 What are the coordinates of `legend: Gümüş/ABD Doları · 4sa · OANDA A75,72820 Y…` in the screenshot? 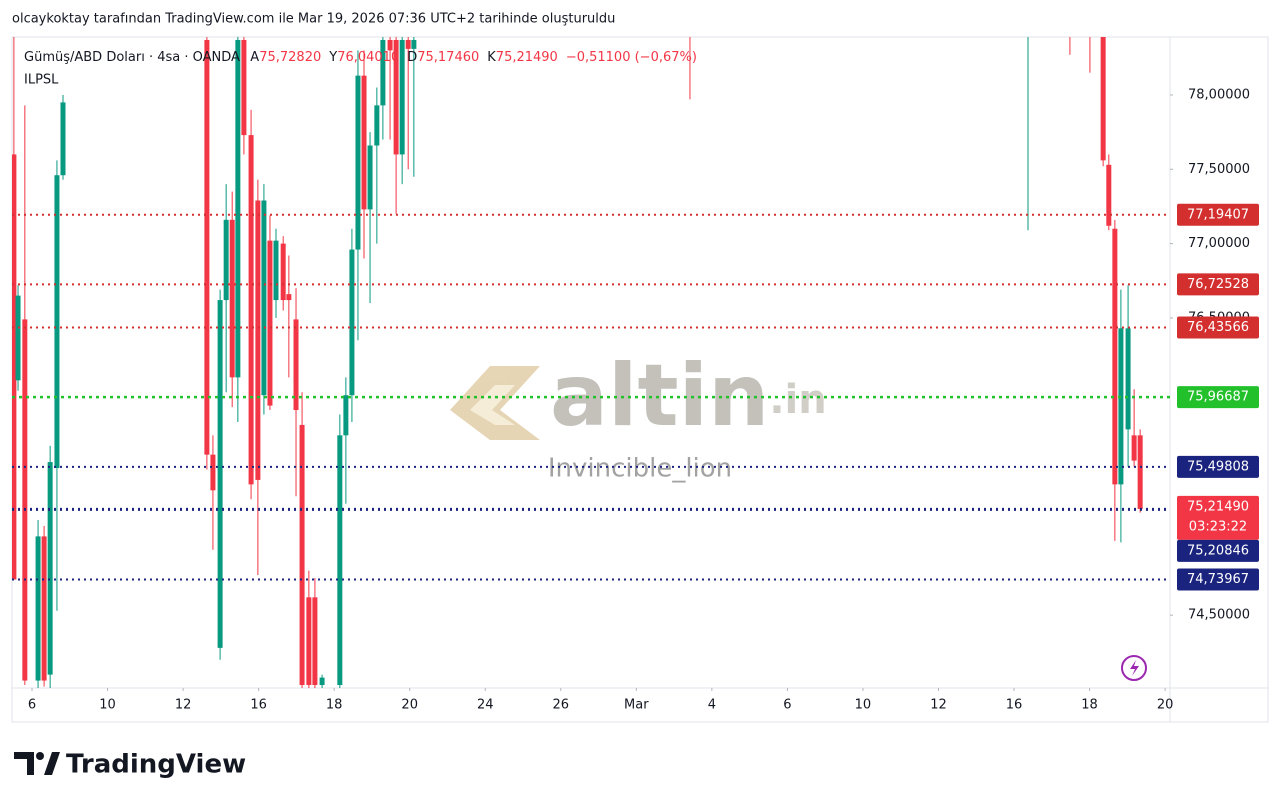 It's located at (360, 57).